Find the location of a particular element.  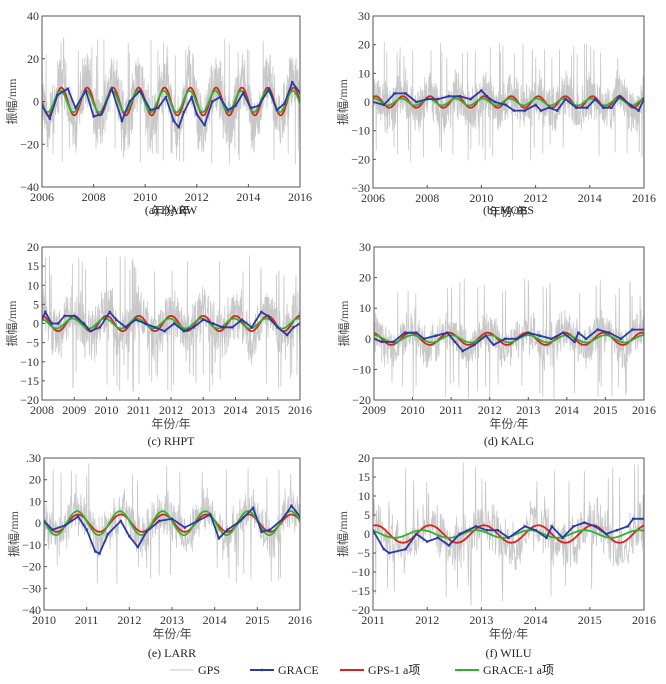

legend-marker is located at coordinates (262, 670).